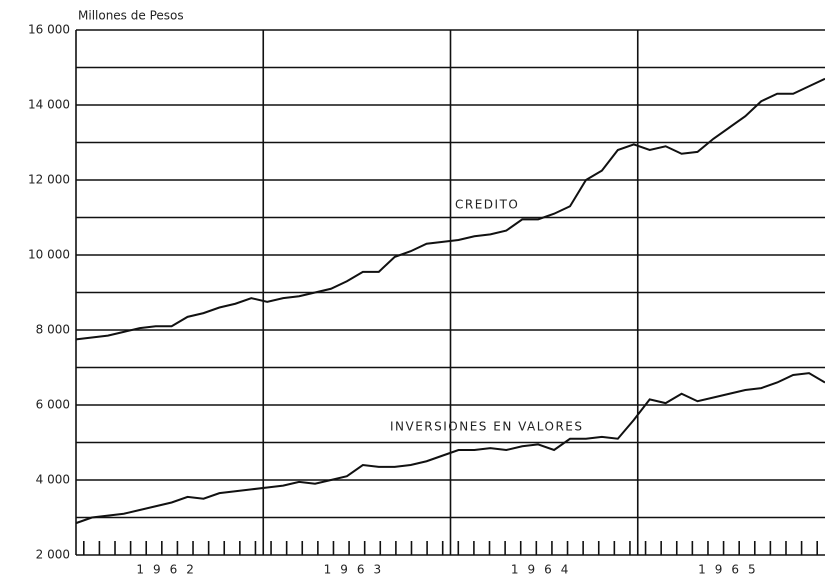 The width and height of the screenshot is (825, 581). Describe the element at coordinates (169, 570) in the screenshot. I see `x-group-label: 1962` at that location.